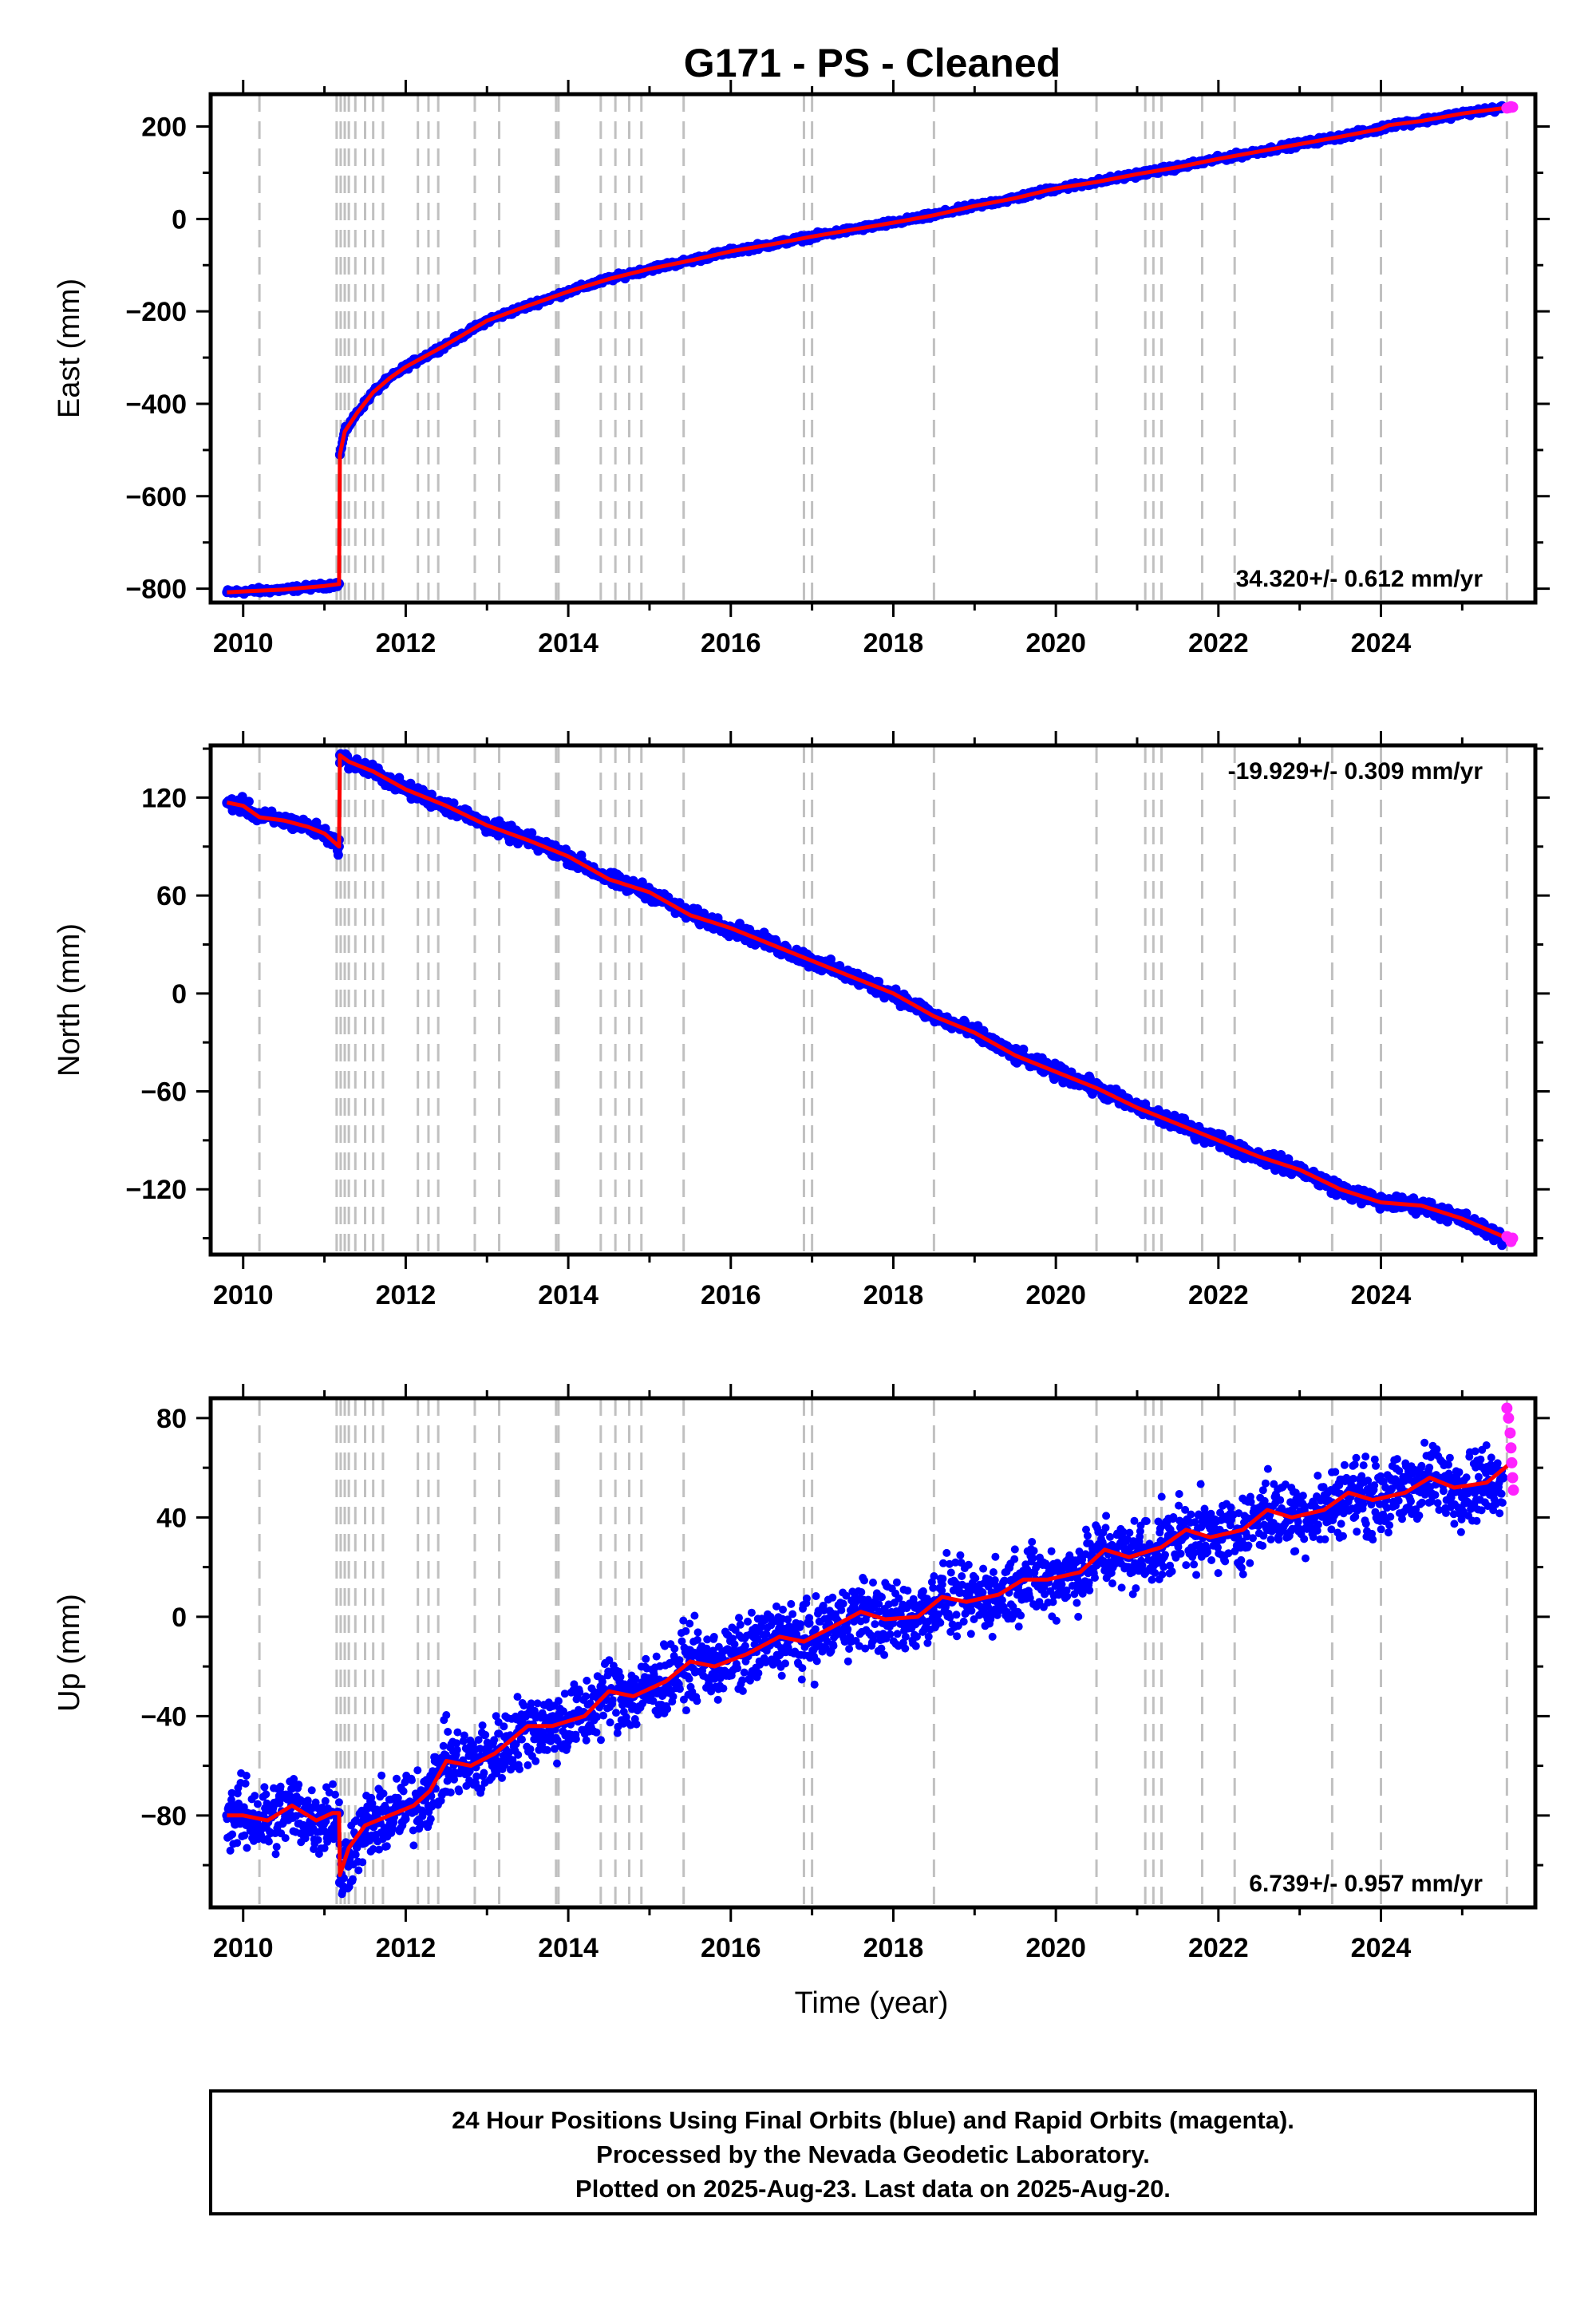 Image resolution: width=1596 pixels, height=2316 pixels. What do you see at coordinates (1381, 643) in the screenshot?
I see `x-tick-label: 2024` at bounding box center [1381, 643].